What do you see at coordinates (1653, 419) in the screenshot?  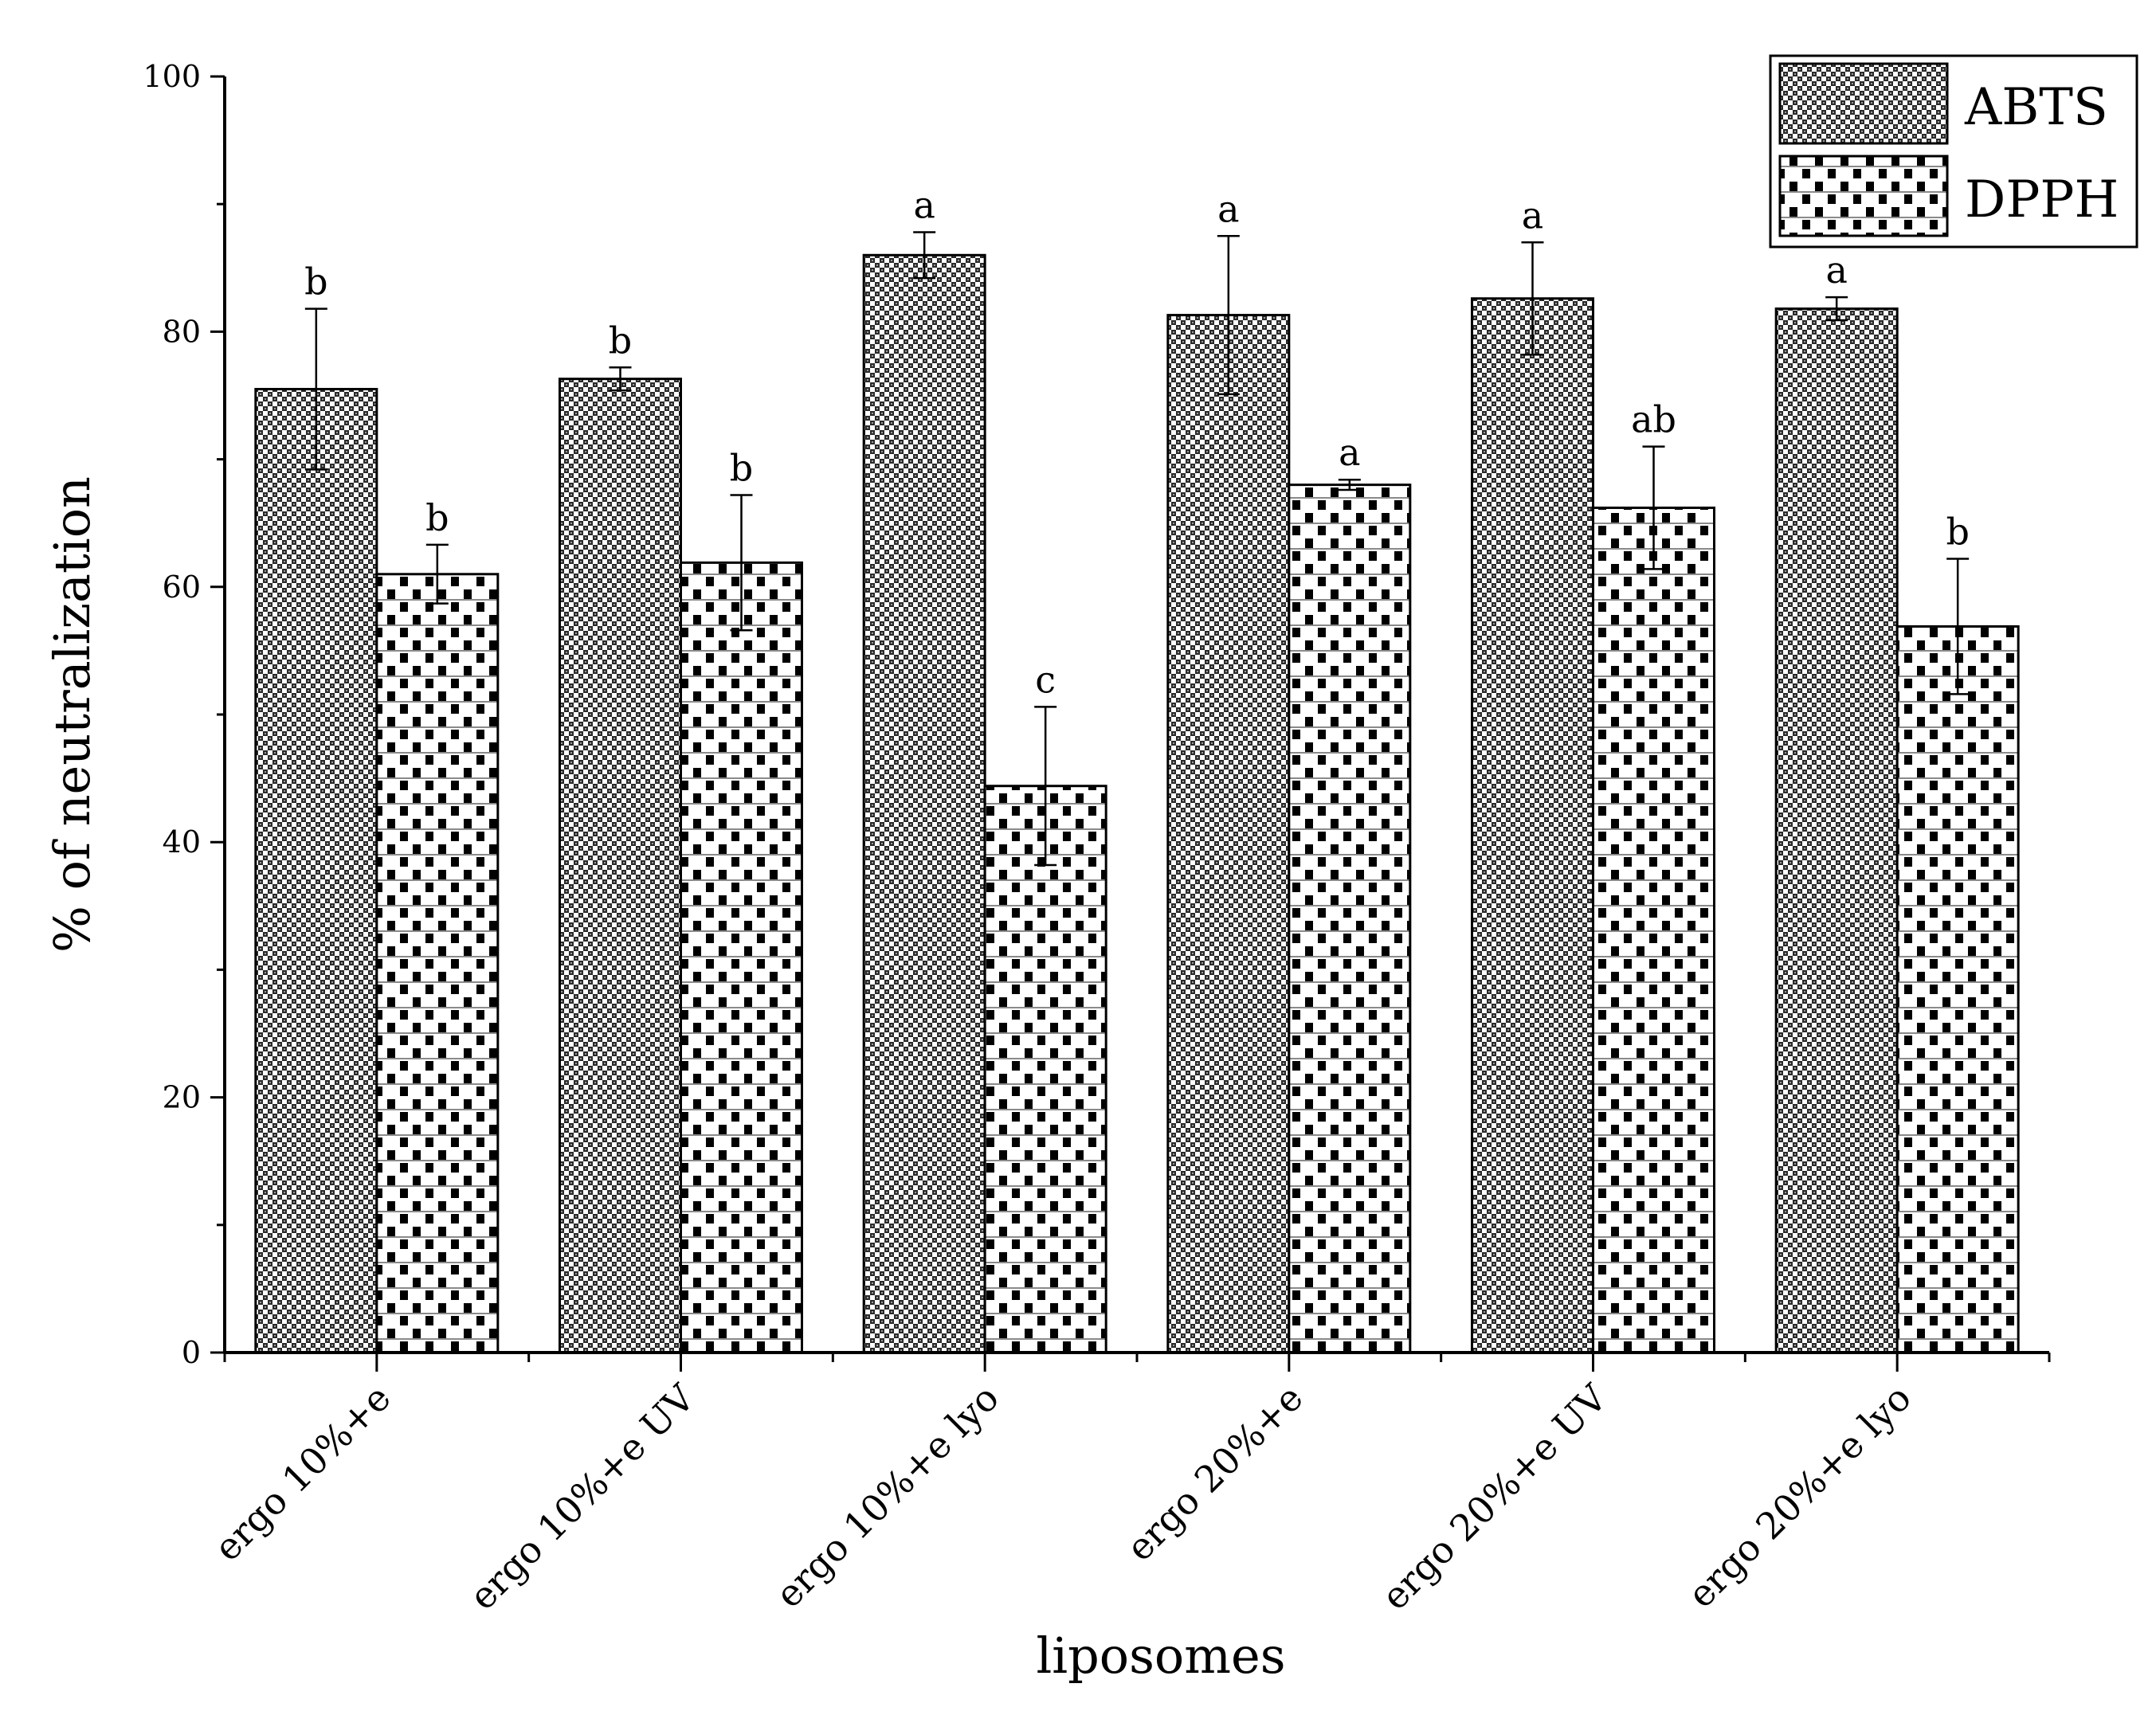 I see `significance-label-dpph-ergo-20pct-e-uv: ab` at bounding box center [1653, 419].